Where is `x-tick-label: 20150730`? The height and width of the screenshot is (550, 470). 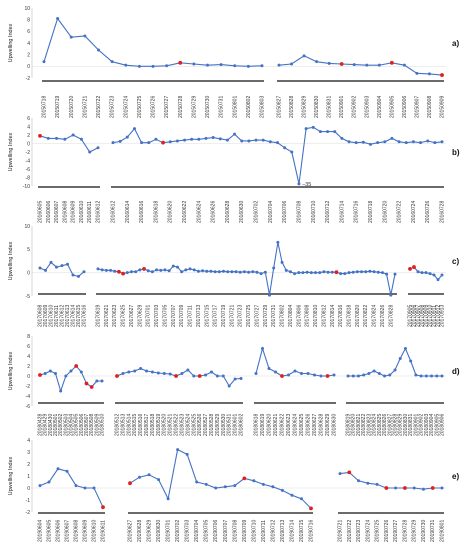
x-tick-label: 20150730 is located at coordinates (208, 107).